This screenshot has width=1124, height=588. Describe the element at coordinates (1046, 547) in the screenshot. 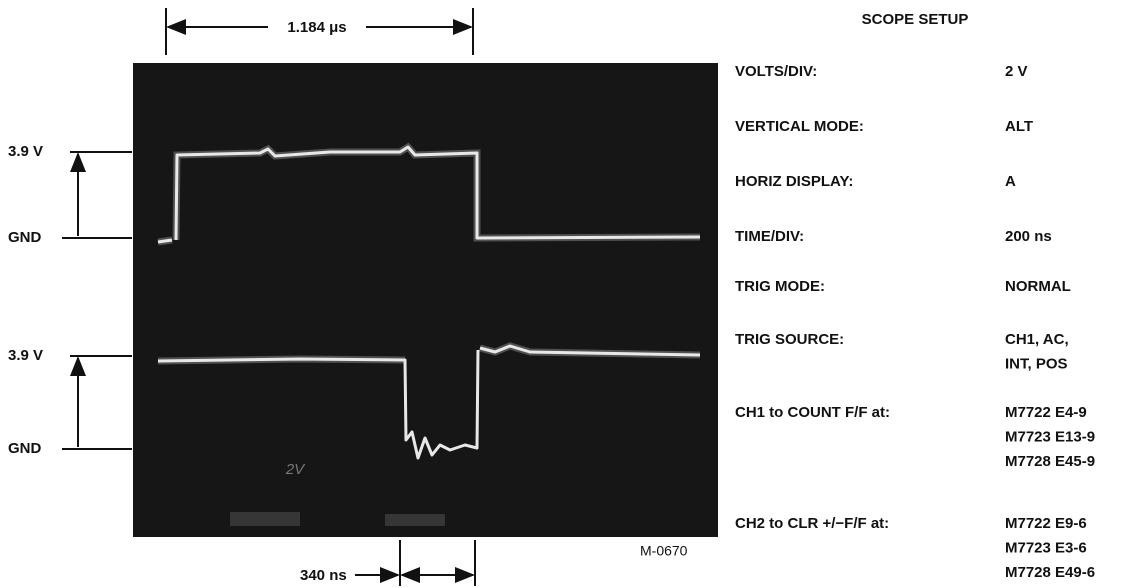

I see `setup-value: M7723 E3-6` at that location.